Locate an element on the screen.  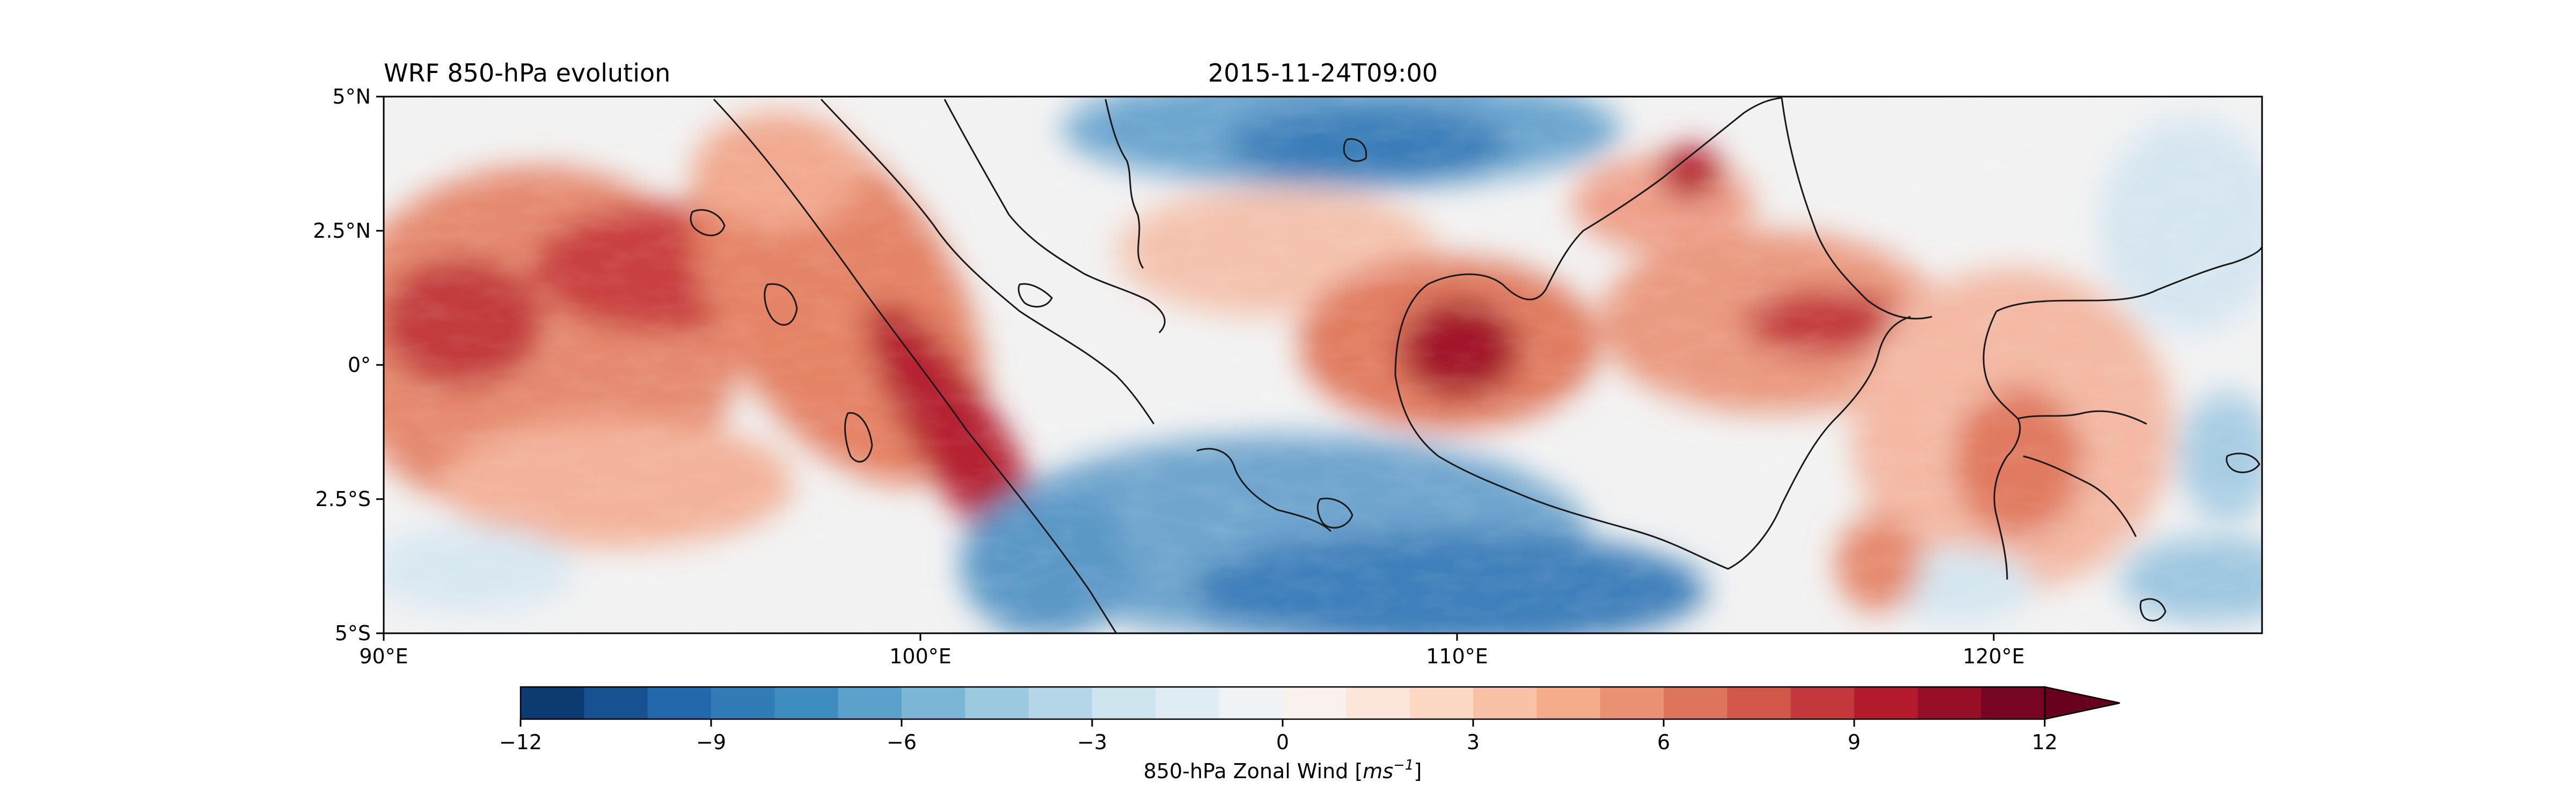
colorbar-tick-label: 0 is located at coordinates (1282, 742).